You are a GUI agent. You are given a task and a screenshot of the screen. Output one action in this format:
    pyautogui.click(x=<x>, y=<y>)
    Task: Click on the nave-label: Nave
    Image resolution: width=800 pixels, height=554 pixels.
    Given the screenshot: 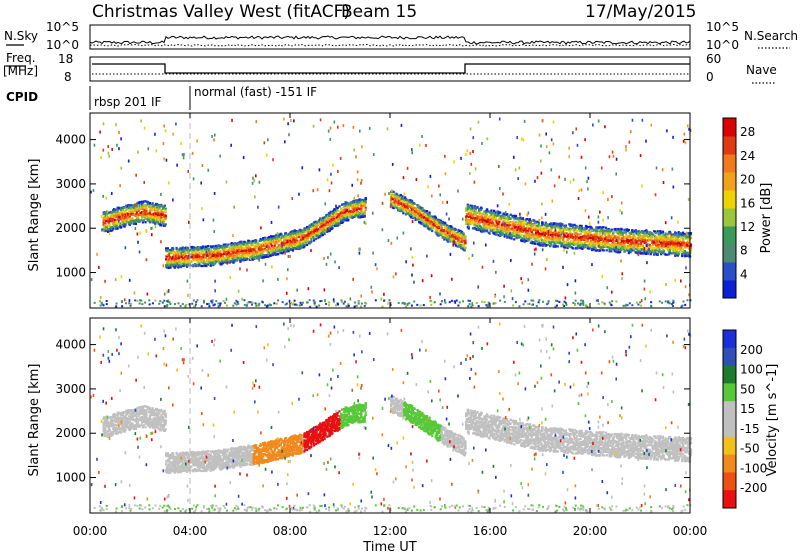 What is the action you would take?
    pyautogui.click(x=761, y=70)
    